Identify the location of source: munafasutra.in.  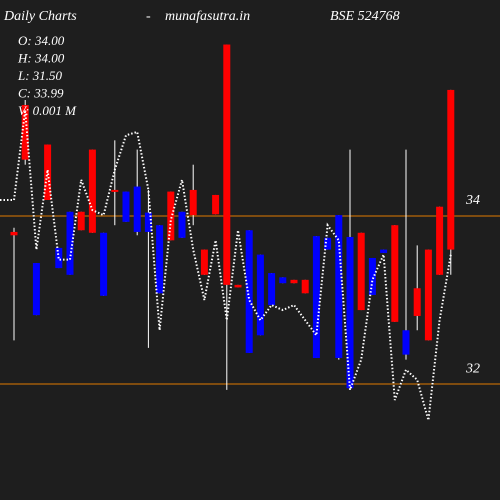
(207, 16).